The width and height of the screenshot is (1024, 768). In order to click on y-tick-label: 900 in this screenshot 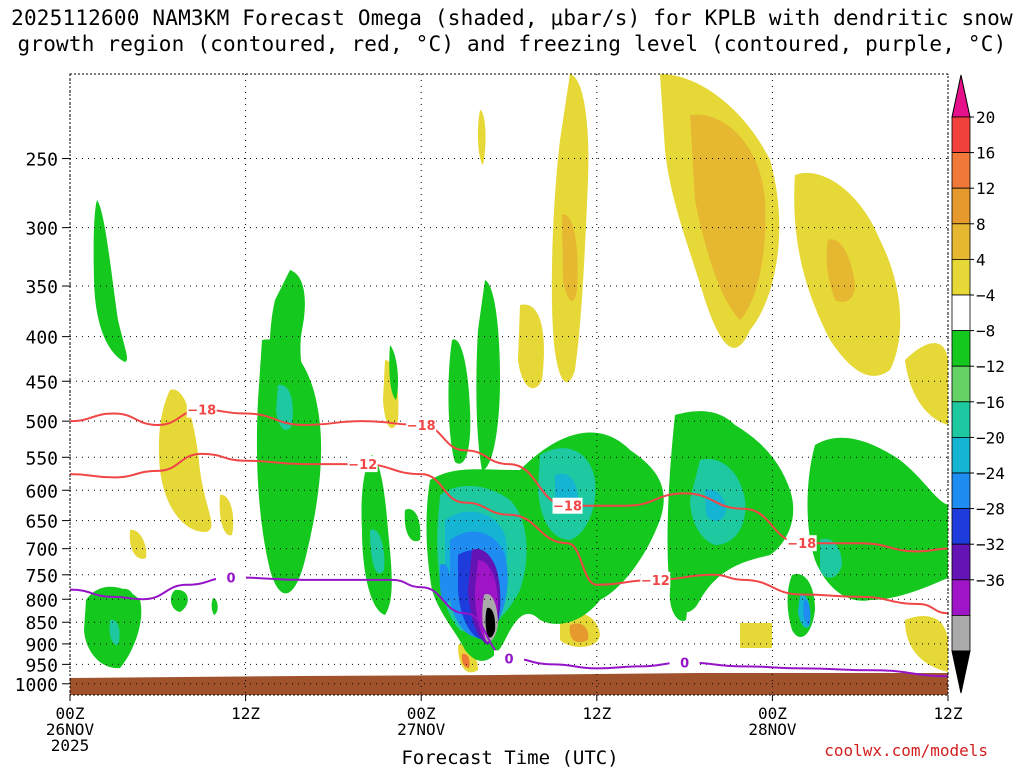, I will do `click(41, 645)`.